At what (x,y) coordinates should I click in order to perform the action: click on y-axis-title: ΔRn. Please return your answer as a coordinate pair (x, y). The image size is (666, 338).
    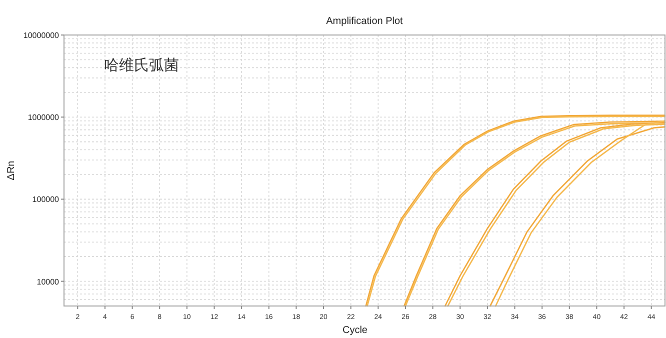
    Looking at the image, I should click on (11, 170).